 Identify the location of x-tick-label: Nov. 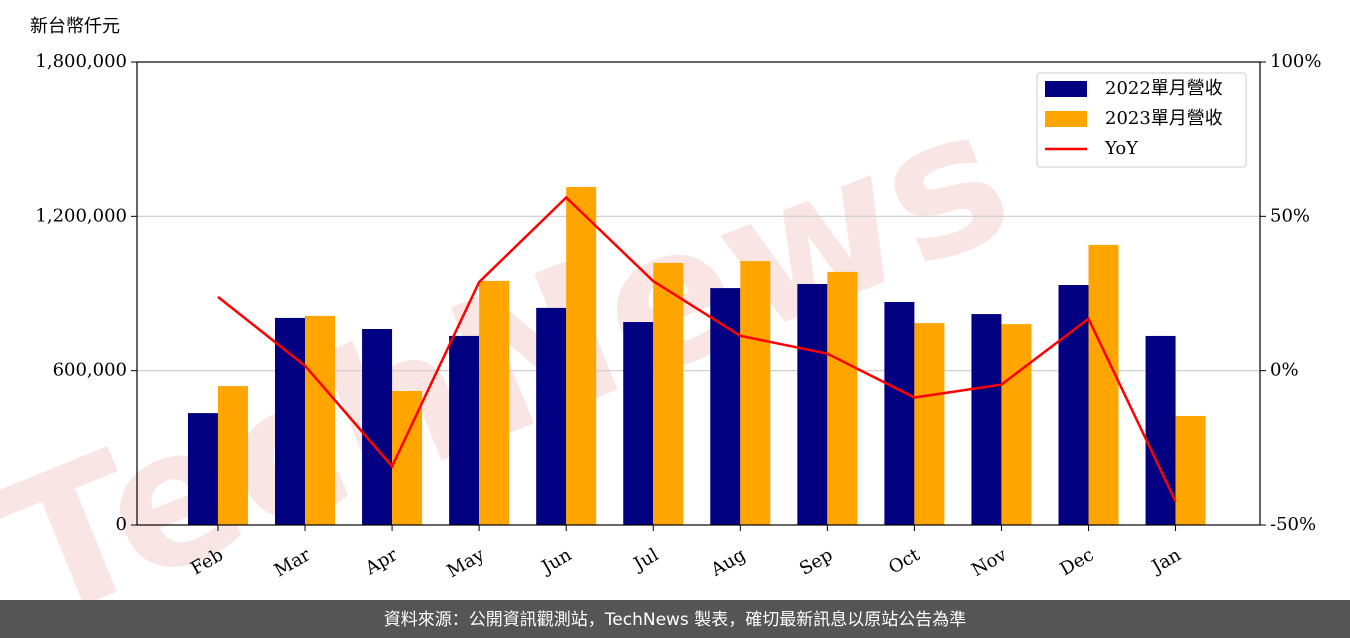
(989, 562).